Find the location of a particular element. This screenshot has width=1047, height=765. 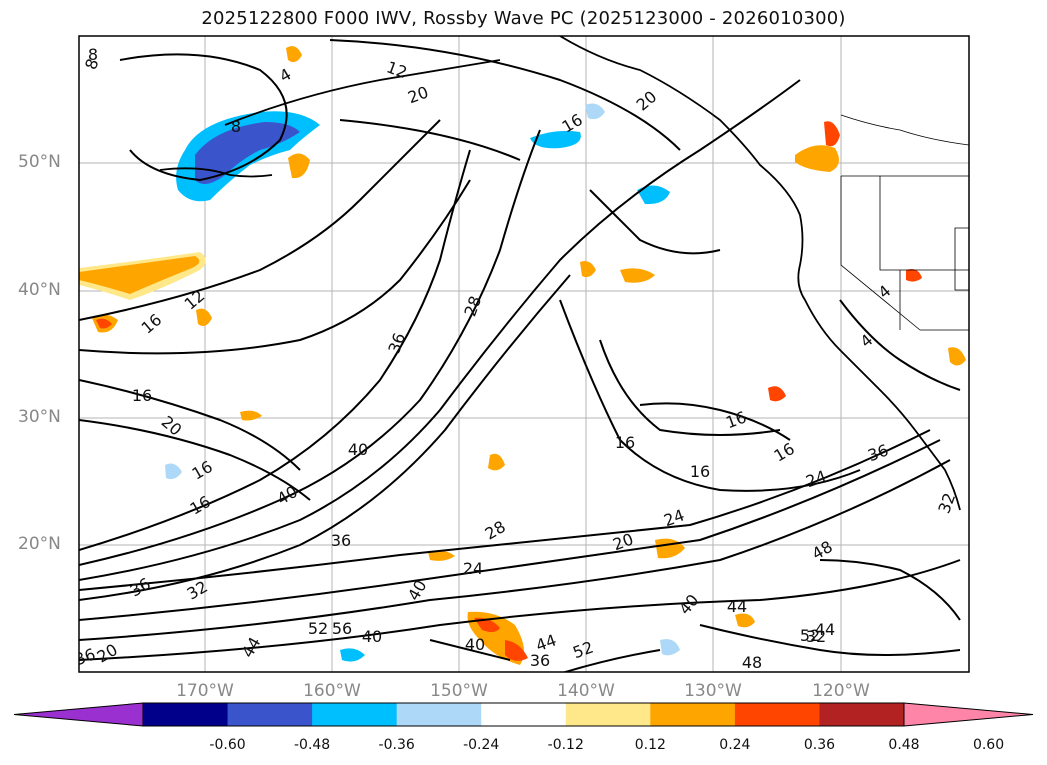

lat-label-20n: 20°N is located at coordinates (39, 544).